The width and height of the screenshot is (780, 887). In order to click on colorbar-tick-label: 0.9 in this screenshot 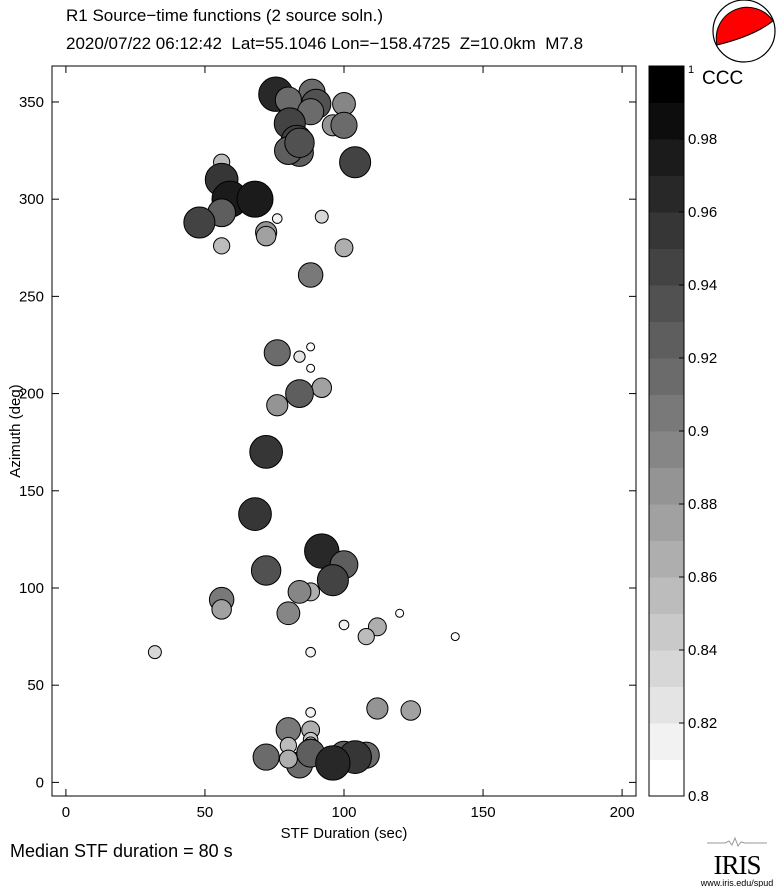, I will do `click(698, 431)`.